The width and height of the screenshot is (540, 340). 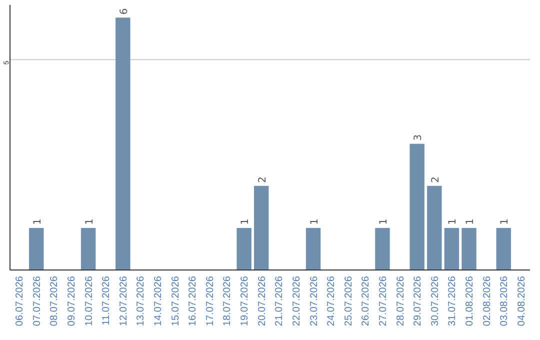 I want to click on x-tick-label: 31.07.2026, so click(x=452, y=301).